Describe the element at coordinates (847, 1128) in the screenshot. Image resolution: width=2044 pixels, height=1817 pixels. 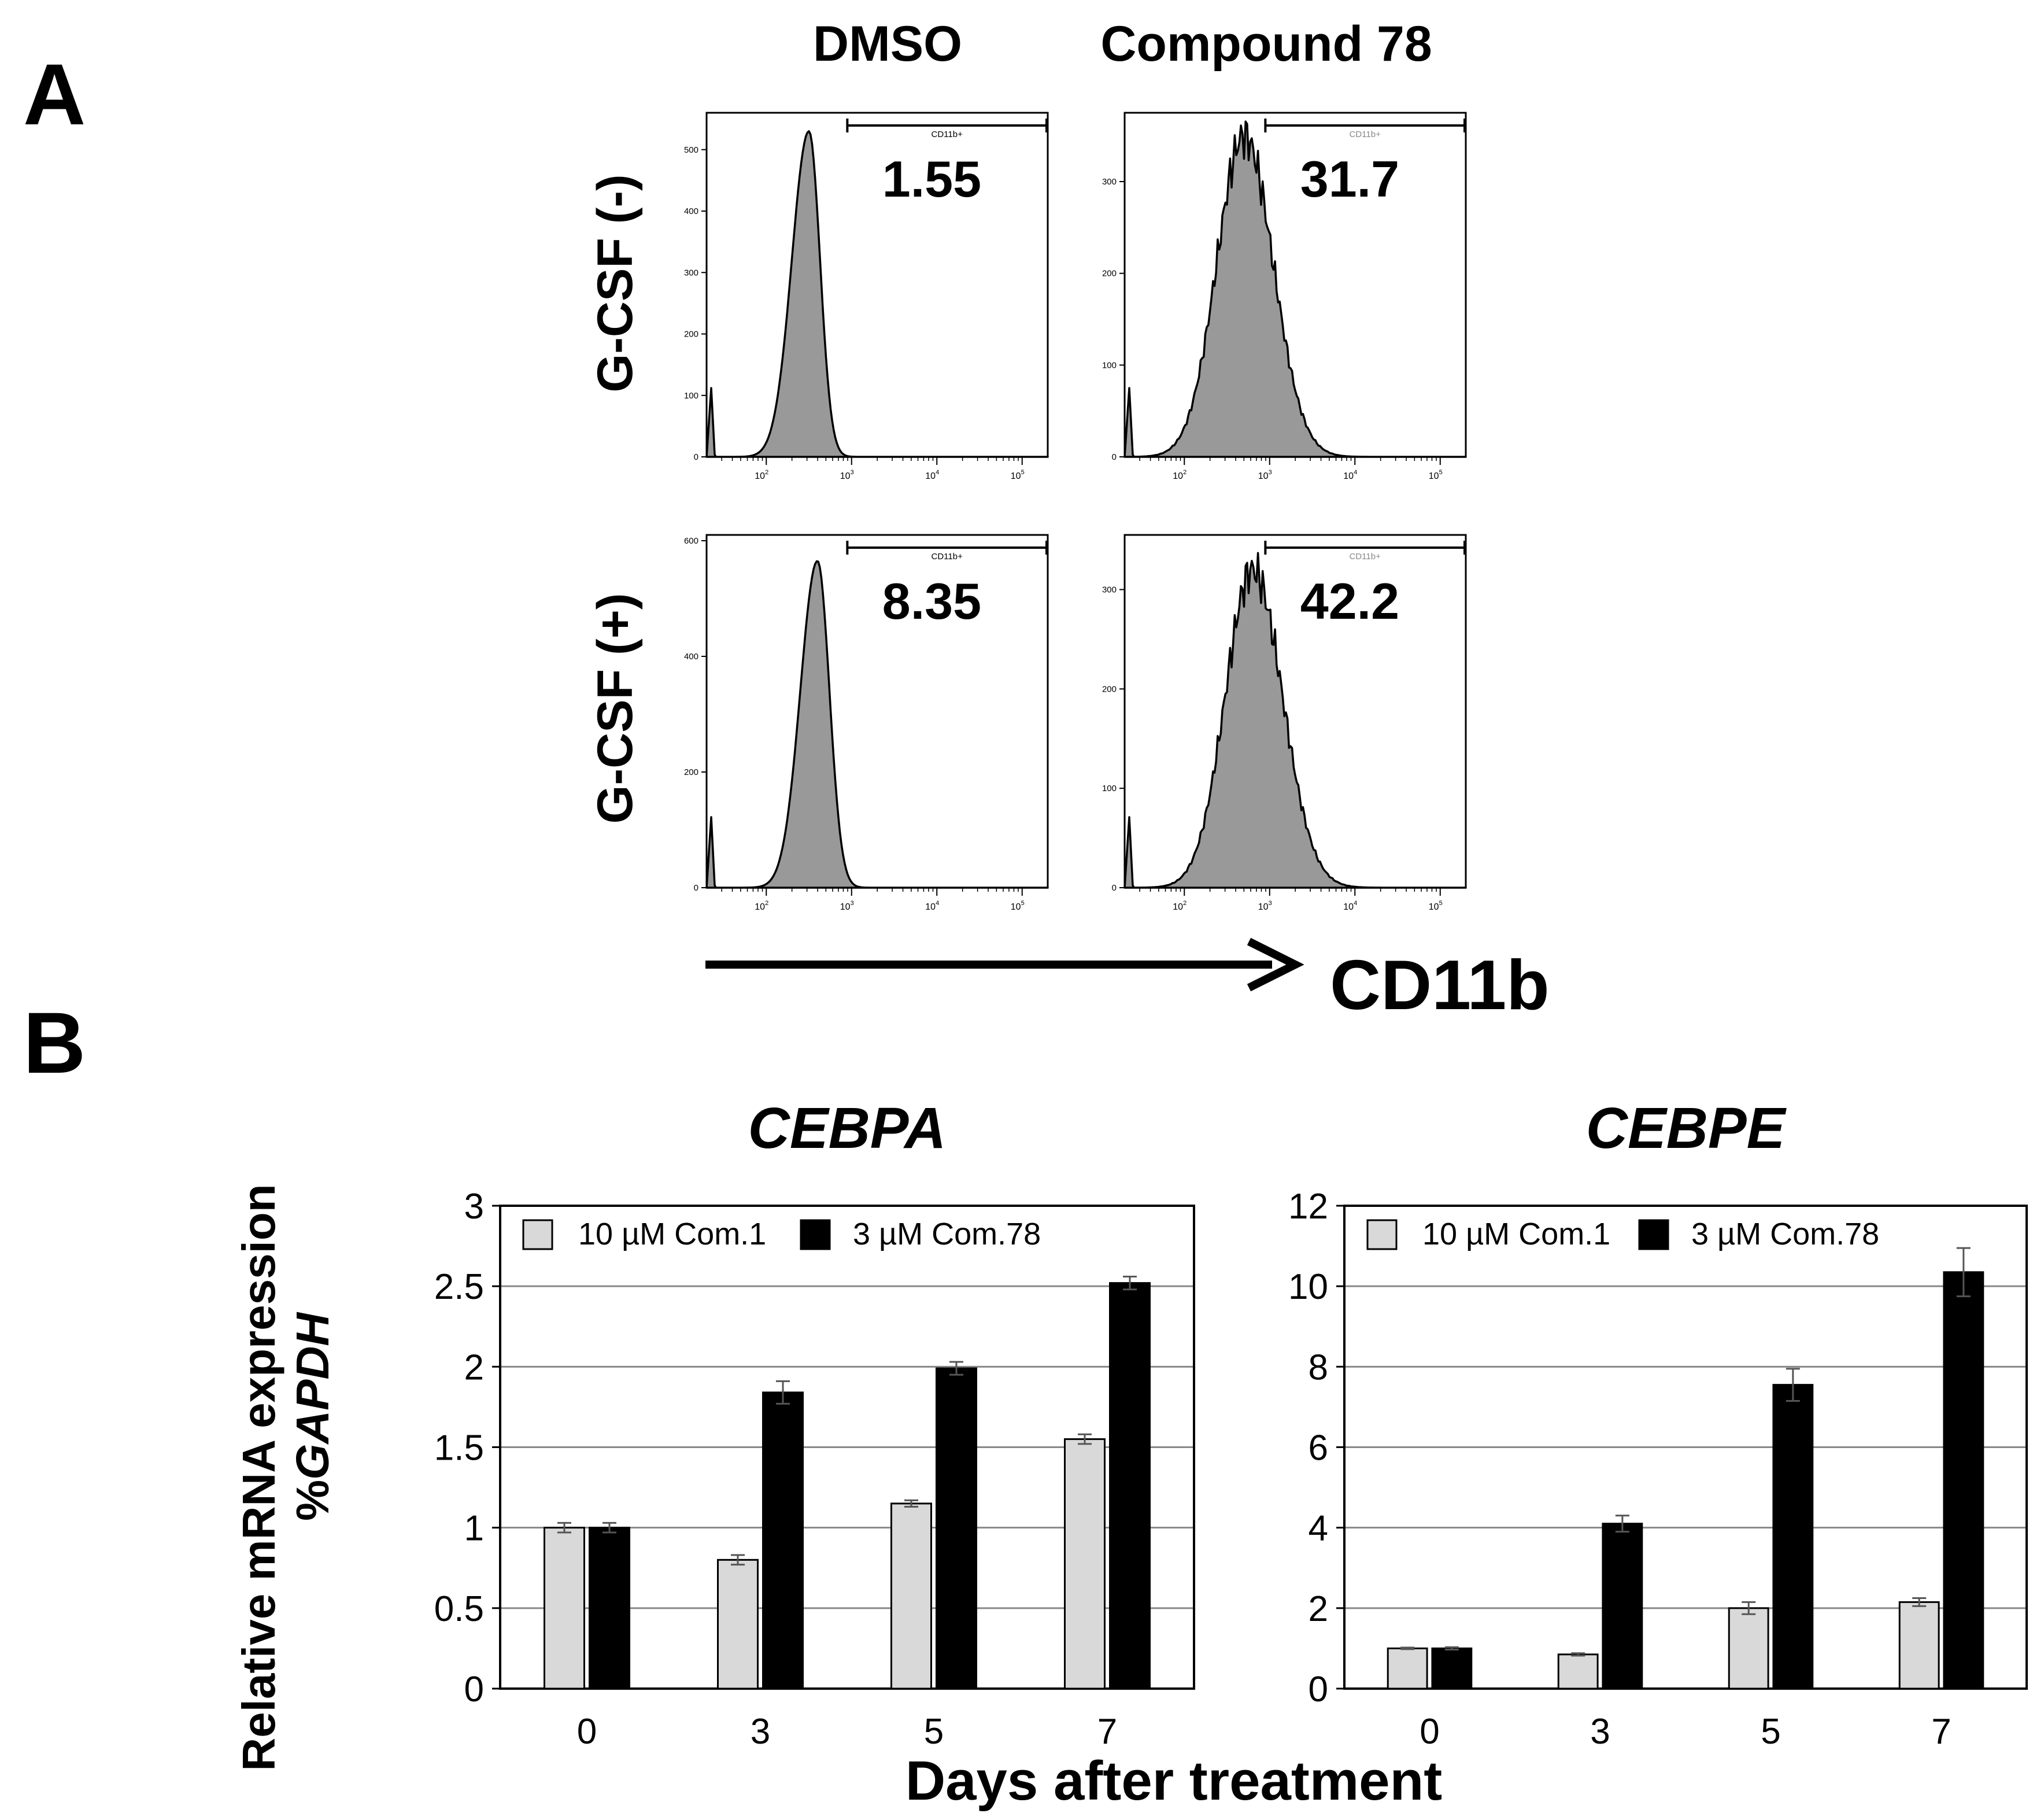
I see `chart-title: CEBPA` at that location.